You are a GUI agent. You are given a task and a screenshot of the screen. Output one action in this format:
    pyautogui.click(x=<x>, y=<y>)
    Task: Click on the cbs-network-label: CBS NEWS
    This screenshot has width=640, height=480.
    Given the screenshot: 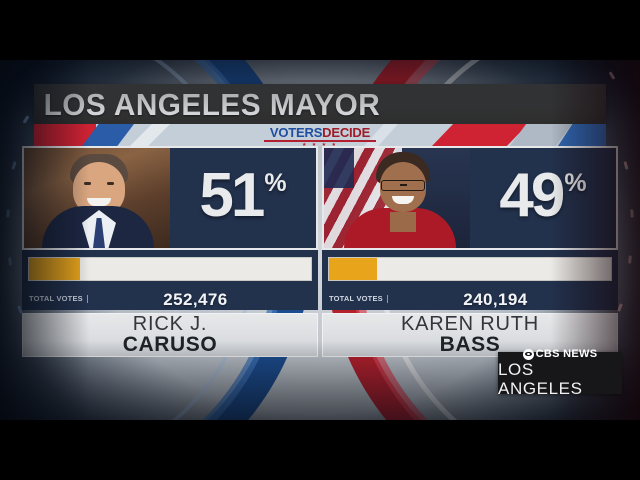 What is the action you would take?
    pyautogui.click(x=566, y=354)
    